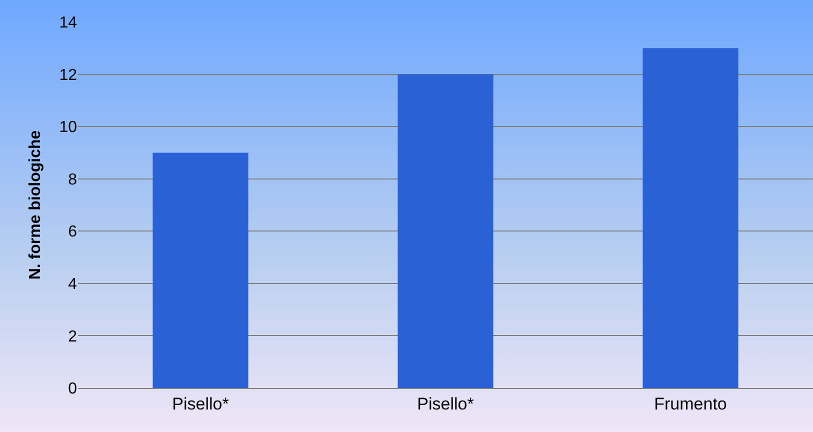 This screenshot has width=813, height=432. Describe the element at coordinates (690, 404) in the screenshot. I see `x-tick-label: Frumento` at that location.